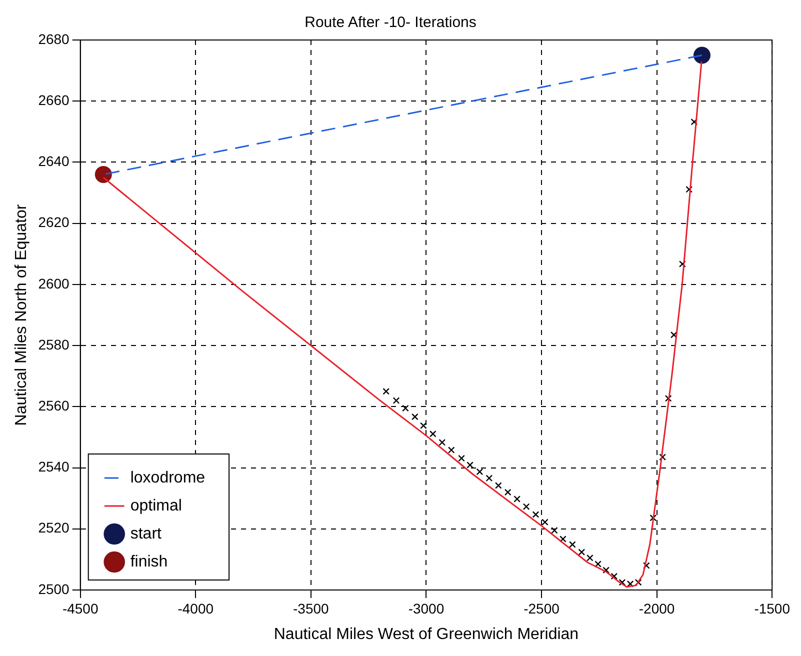 This screenshot has width=801, height=656. I want to click on y-tick-label: 2540, so click(54, 466).